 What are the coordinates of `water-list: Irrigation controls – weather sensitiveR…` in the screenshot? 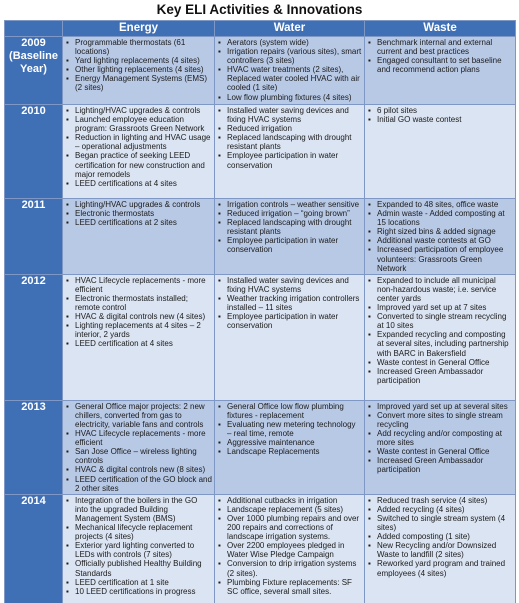 It's located at (289, 227).